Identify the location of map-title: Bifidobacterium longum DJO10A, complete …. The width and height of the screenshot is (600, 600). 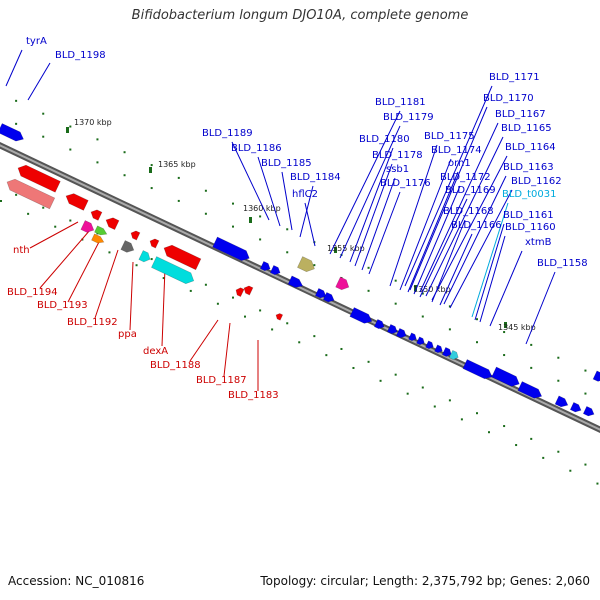
(300, 15).